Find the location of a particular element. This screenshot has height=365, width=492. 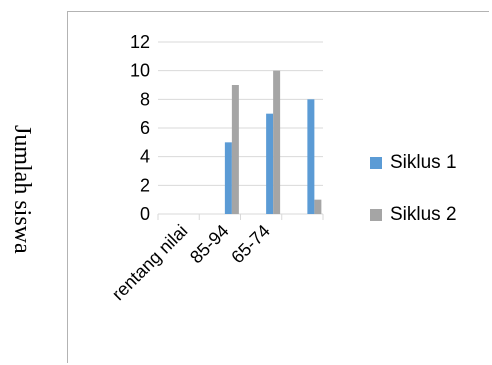

y-tick-label: 10 is located at coordinates (140, 71).